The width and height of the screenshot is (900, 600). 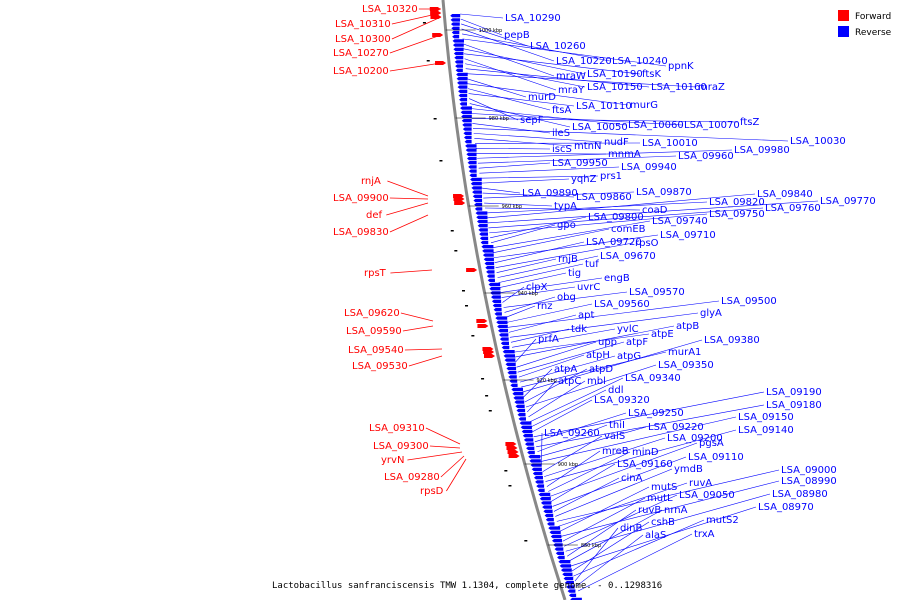 I want to click on reverse-gene-label: LSA_10260, so click(x=558, y=46).